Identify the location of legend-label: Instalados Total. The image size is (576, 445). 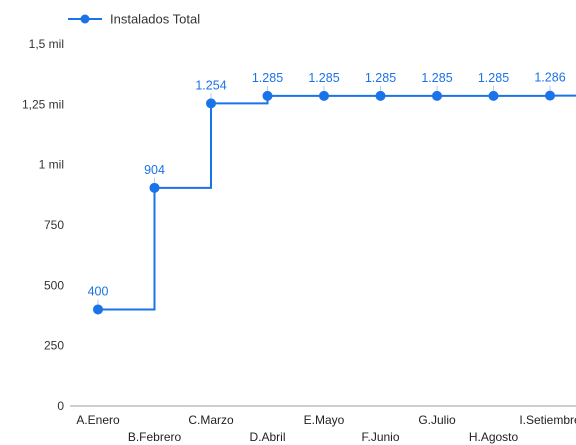
(155, 19).